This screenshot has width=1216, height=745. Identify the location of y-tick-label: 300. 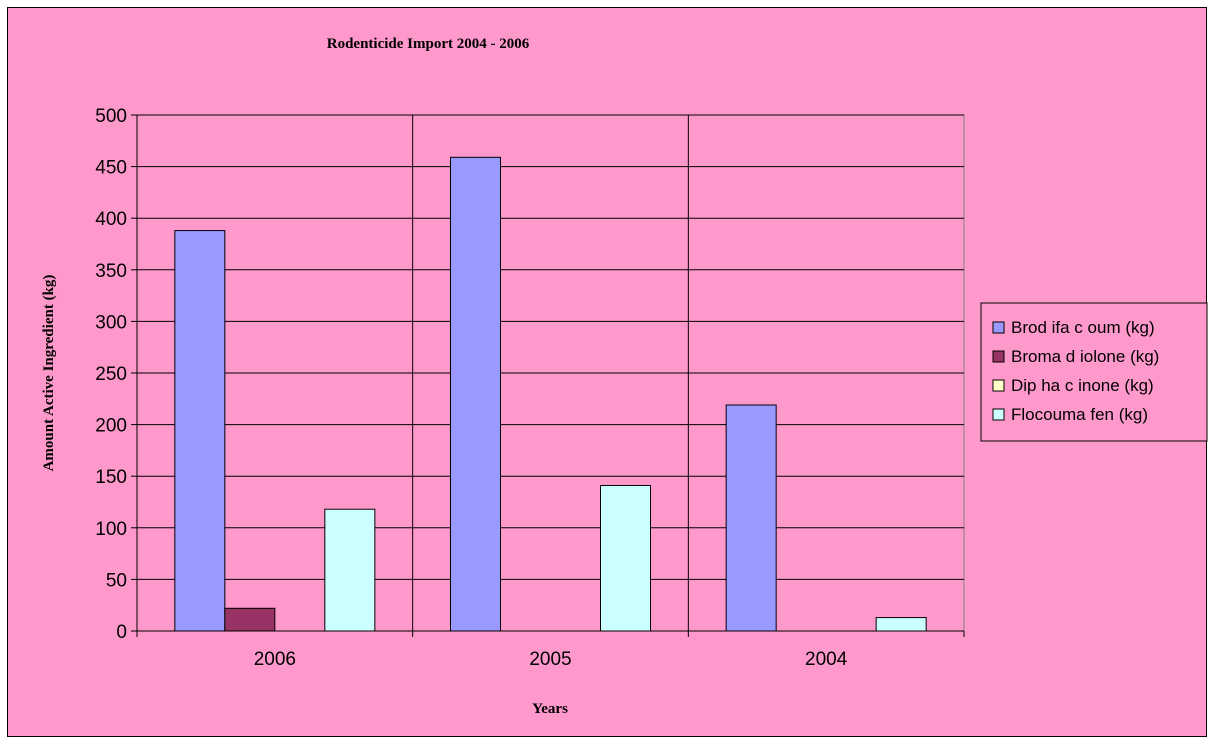
(111, 322).